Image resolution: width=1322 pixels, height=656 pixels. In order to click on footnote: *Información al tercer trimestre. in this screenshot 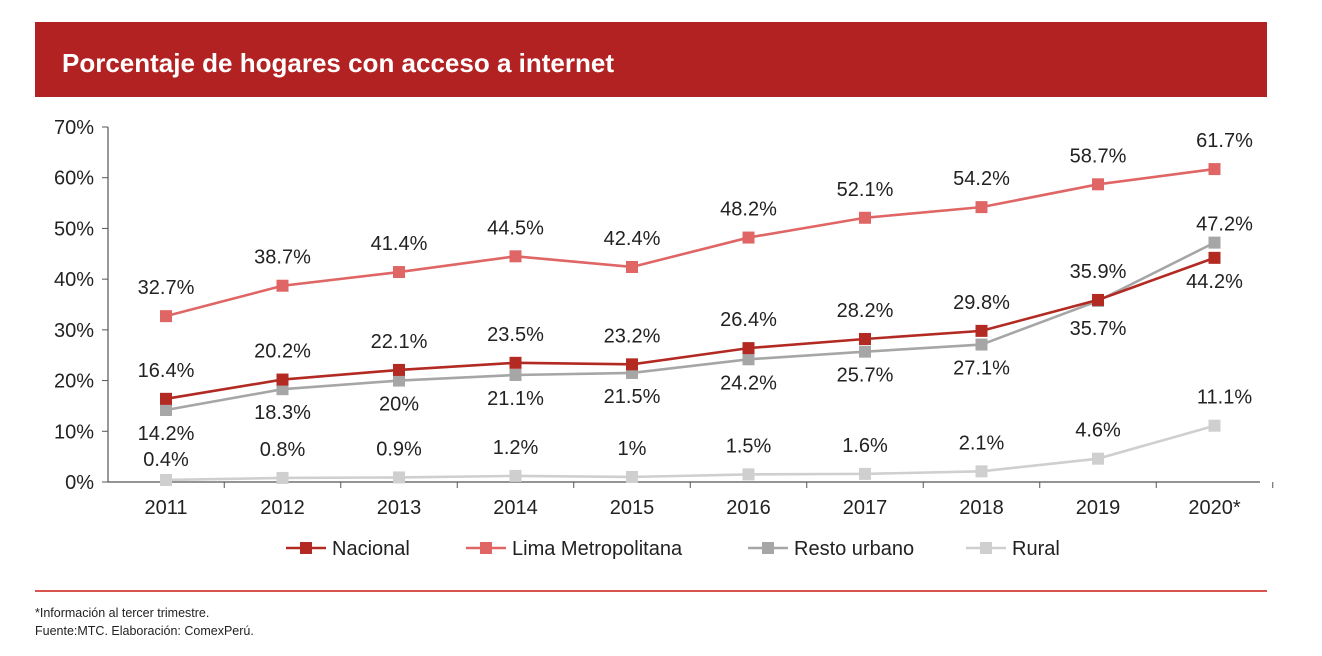, I will do `click(122, 613)`.